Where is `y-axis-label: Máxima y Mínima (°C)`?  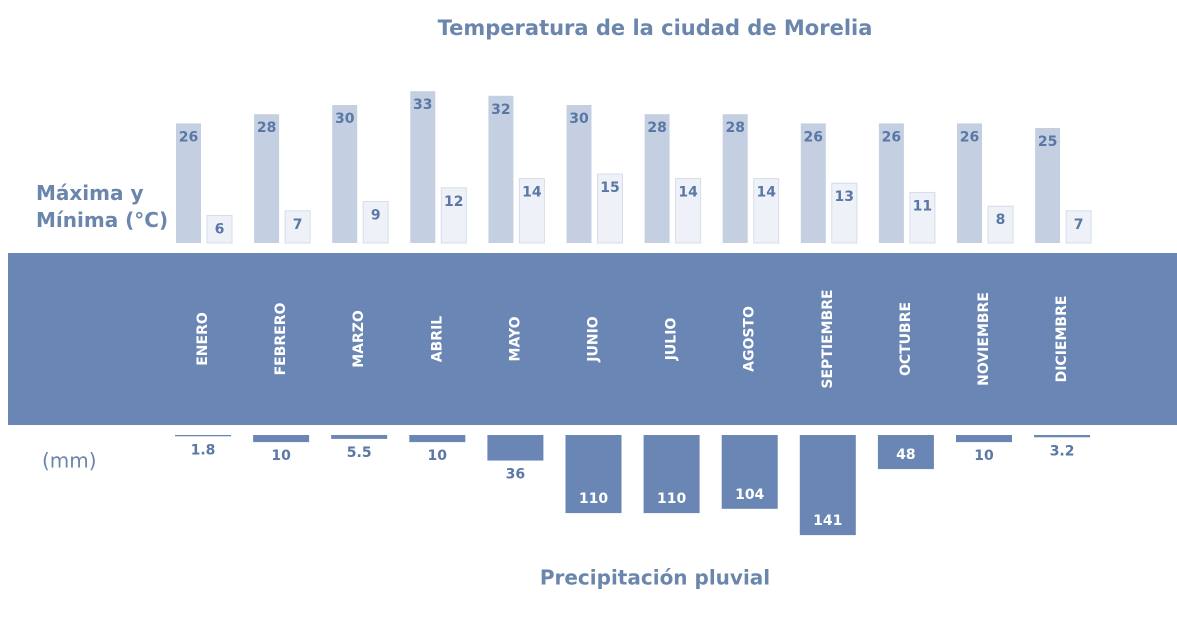
y-axis-label: Máxima y Mínima (°C) is located at coordinates (102, 206).